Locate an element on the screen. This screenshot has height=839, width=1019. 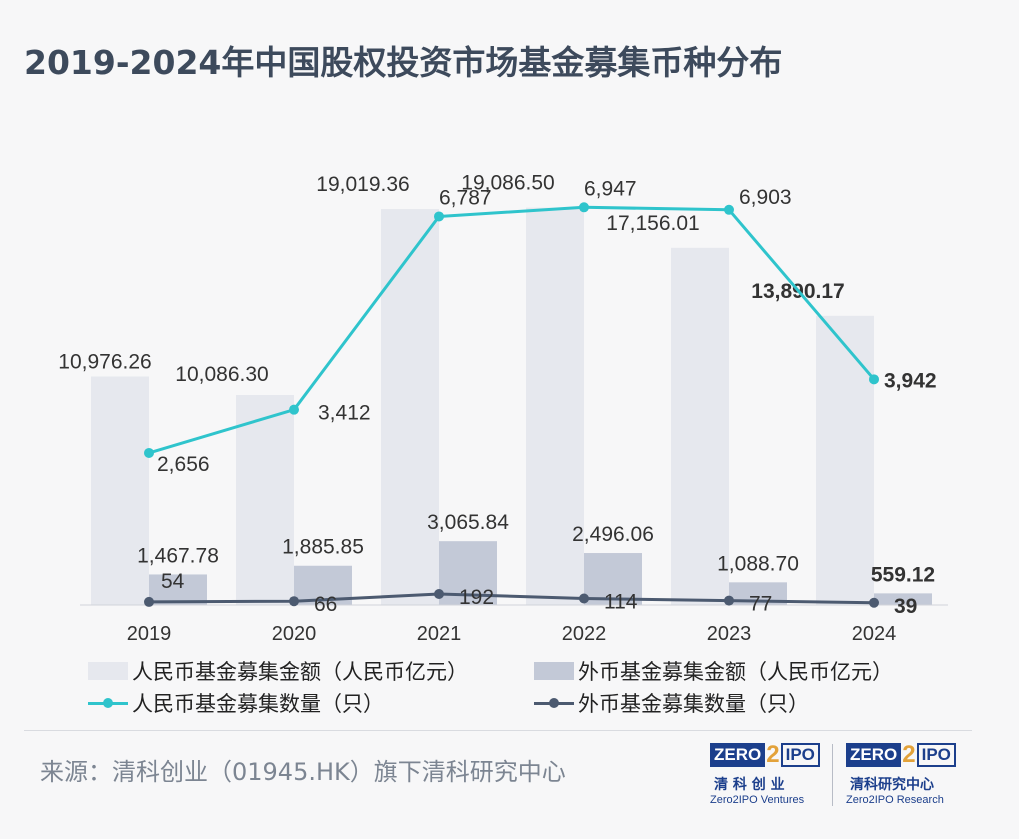
logo-separator is located at coordinates (832, 775).